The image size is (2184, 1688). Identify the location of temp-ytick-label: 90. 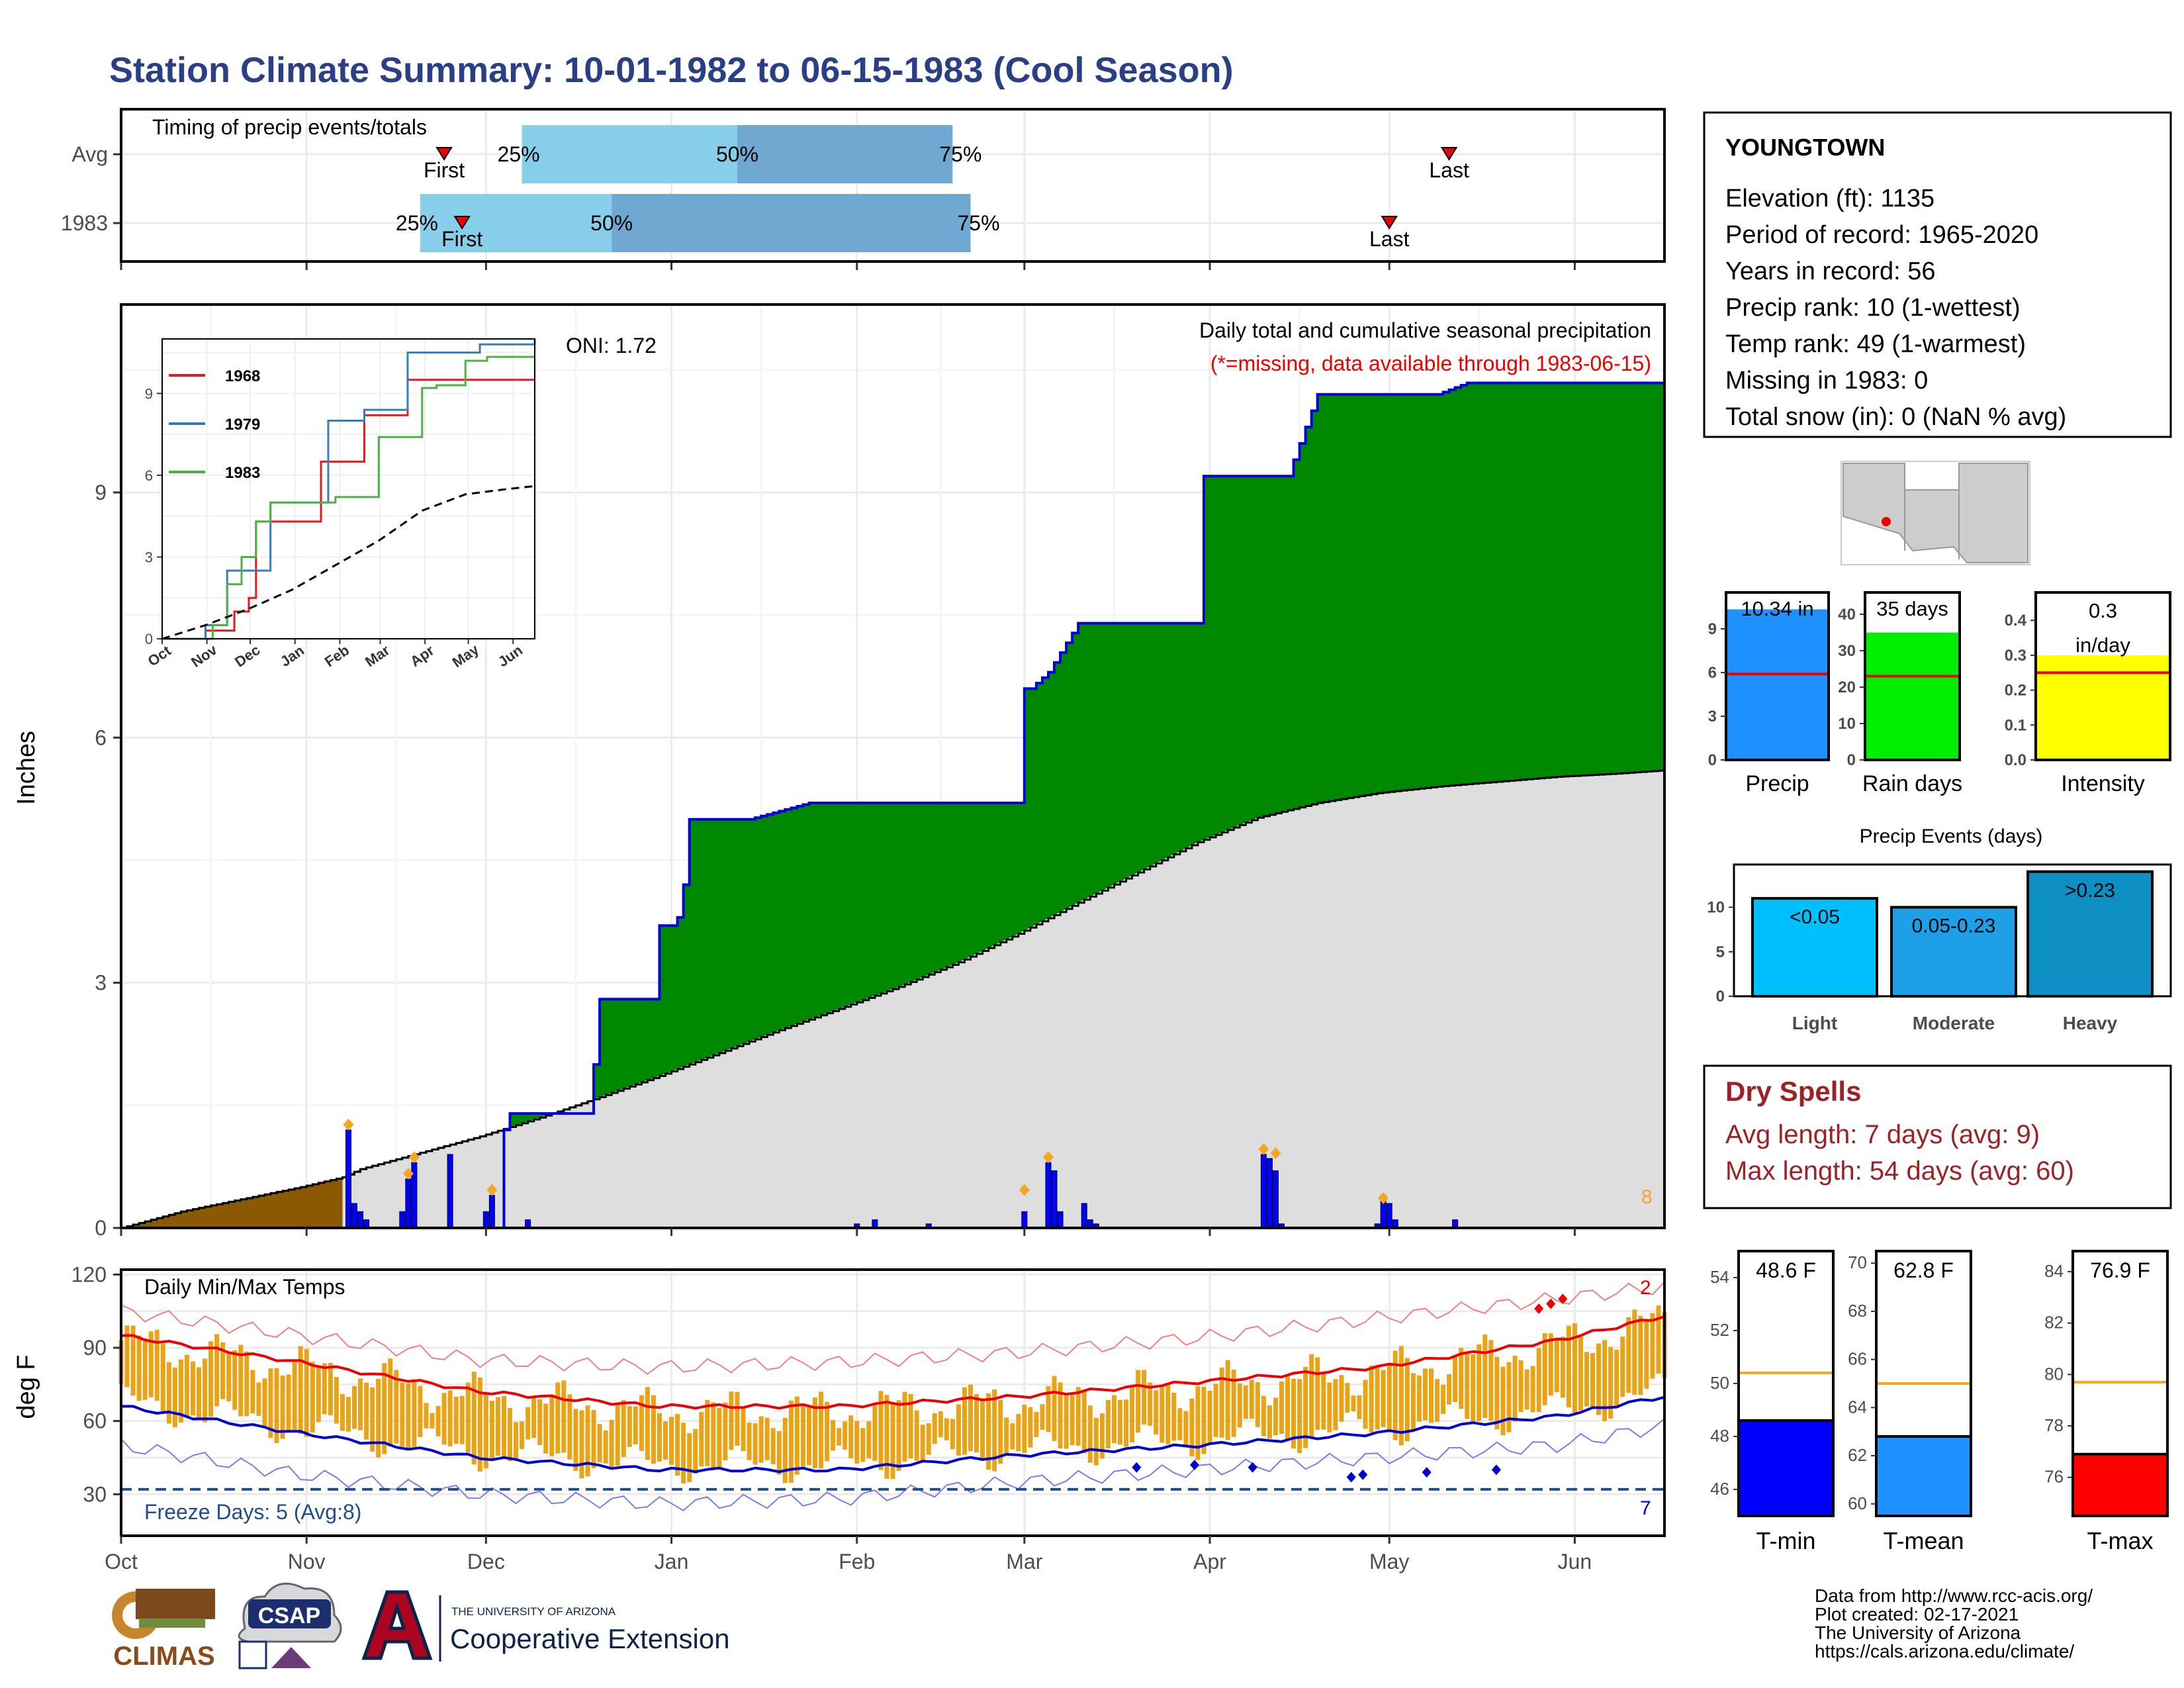
(95, 1348).